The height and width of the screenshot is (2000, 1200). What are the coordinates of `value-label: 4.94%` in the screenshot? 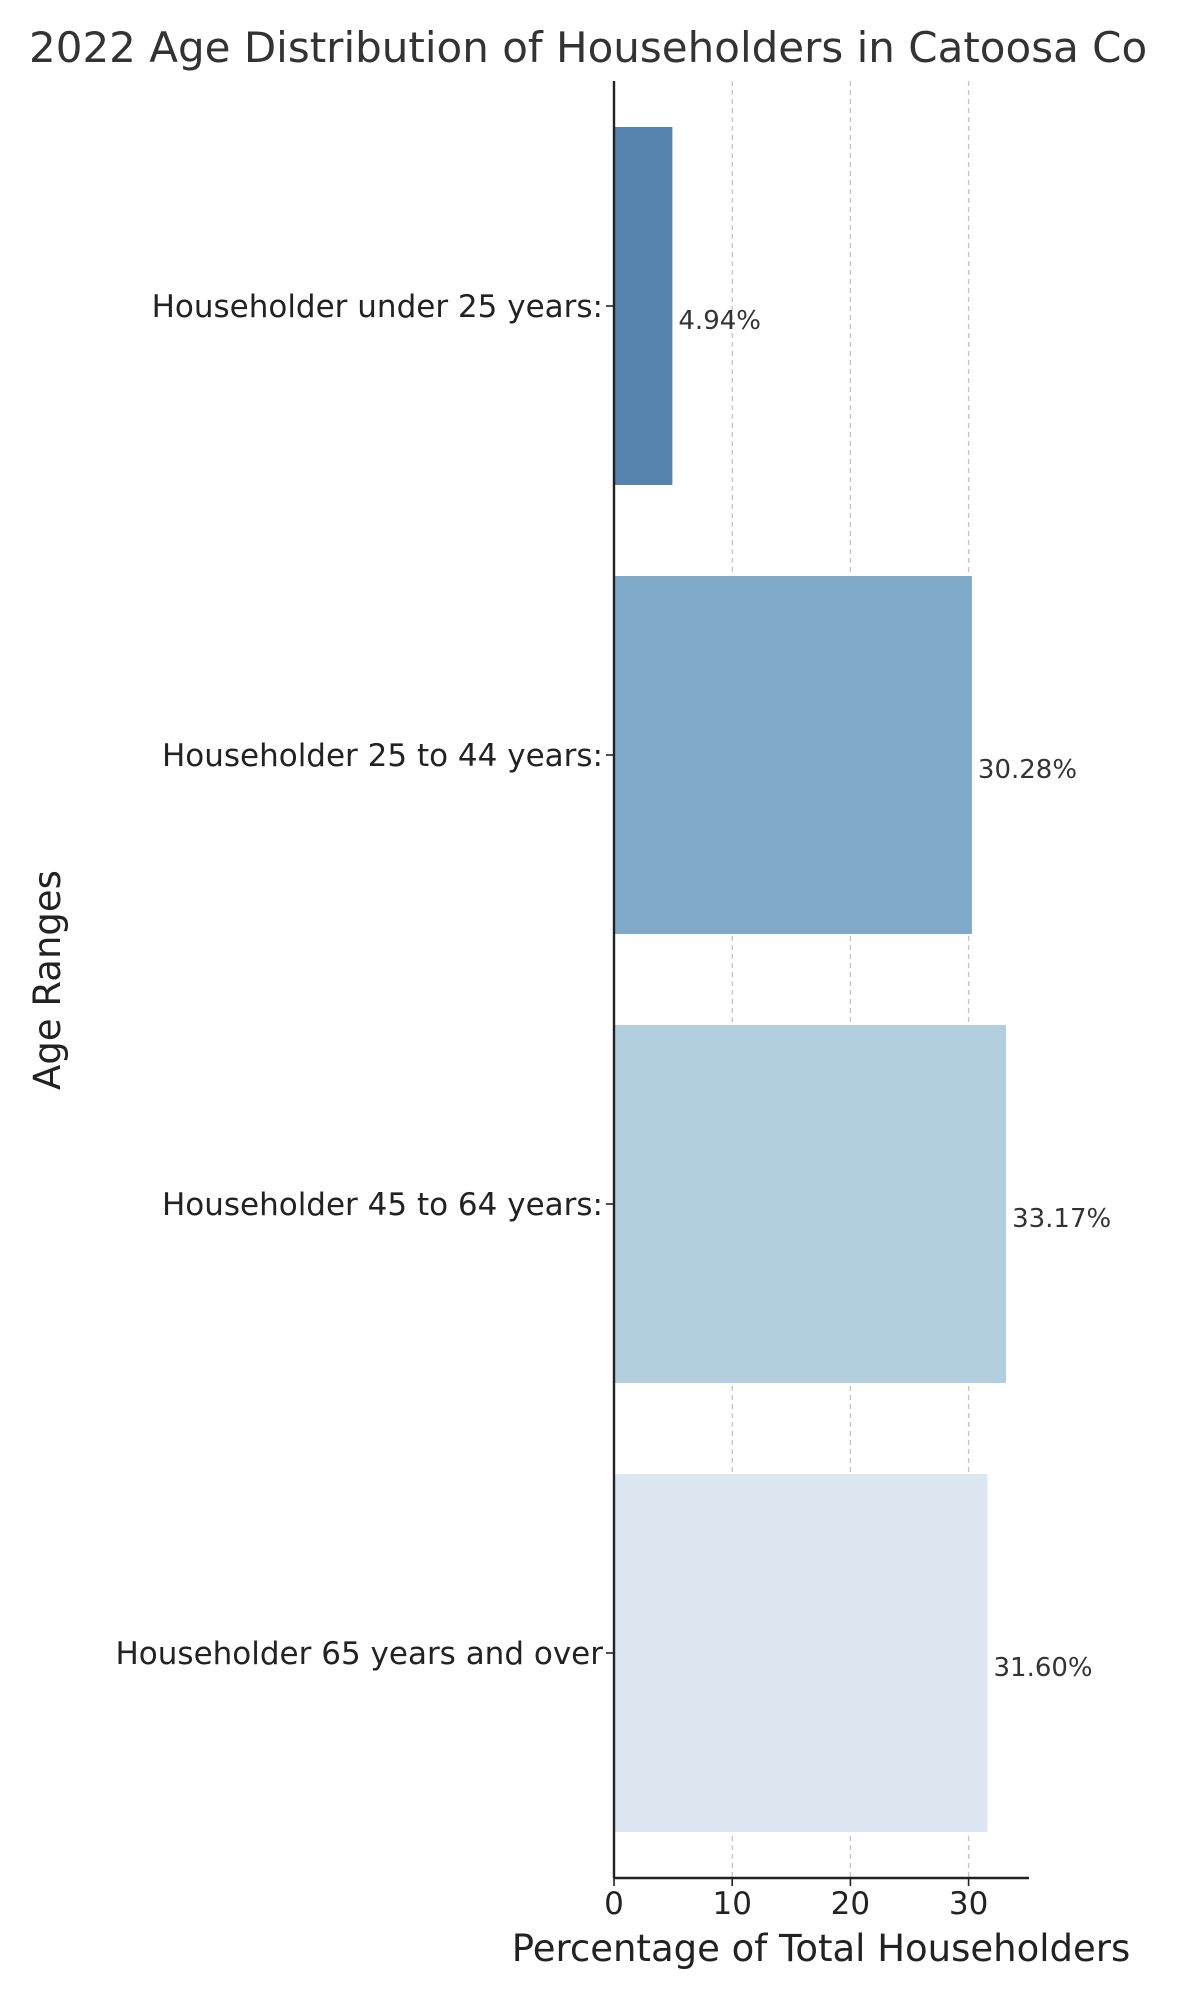 It's located at (719, 321).